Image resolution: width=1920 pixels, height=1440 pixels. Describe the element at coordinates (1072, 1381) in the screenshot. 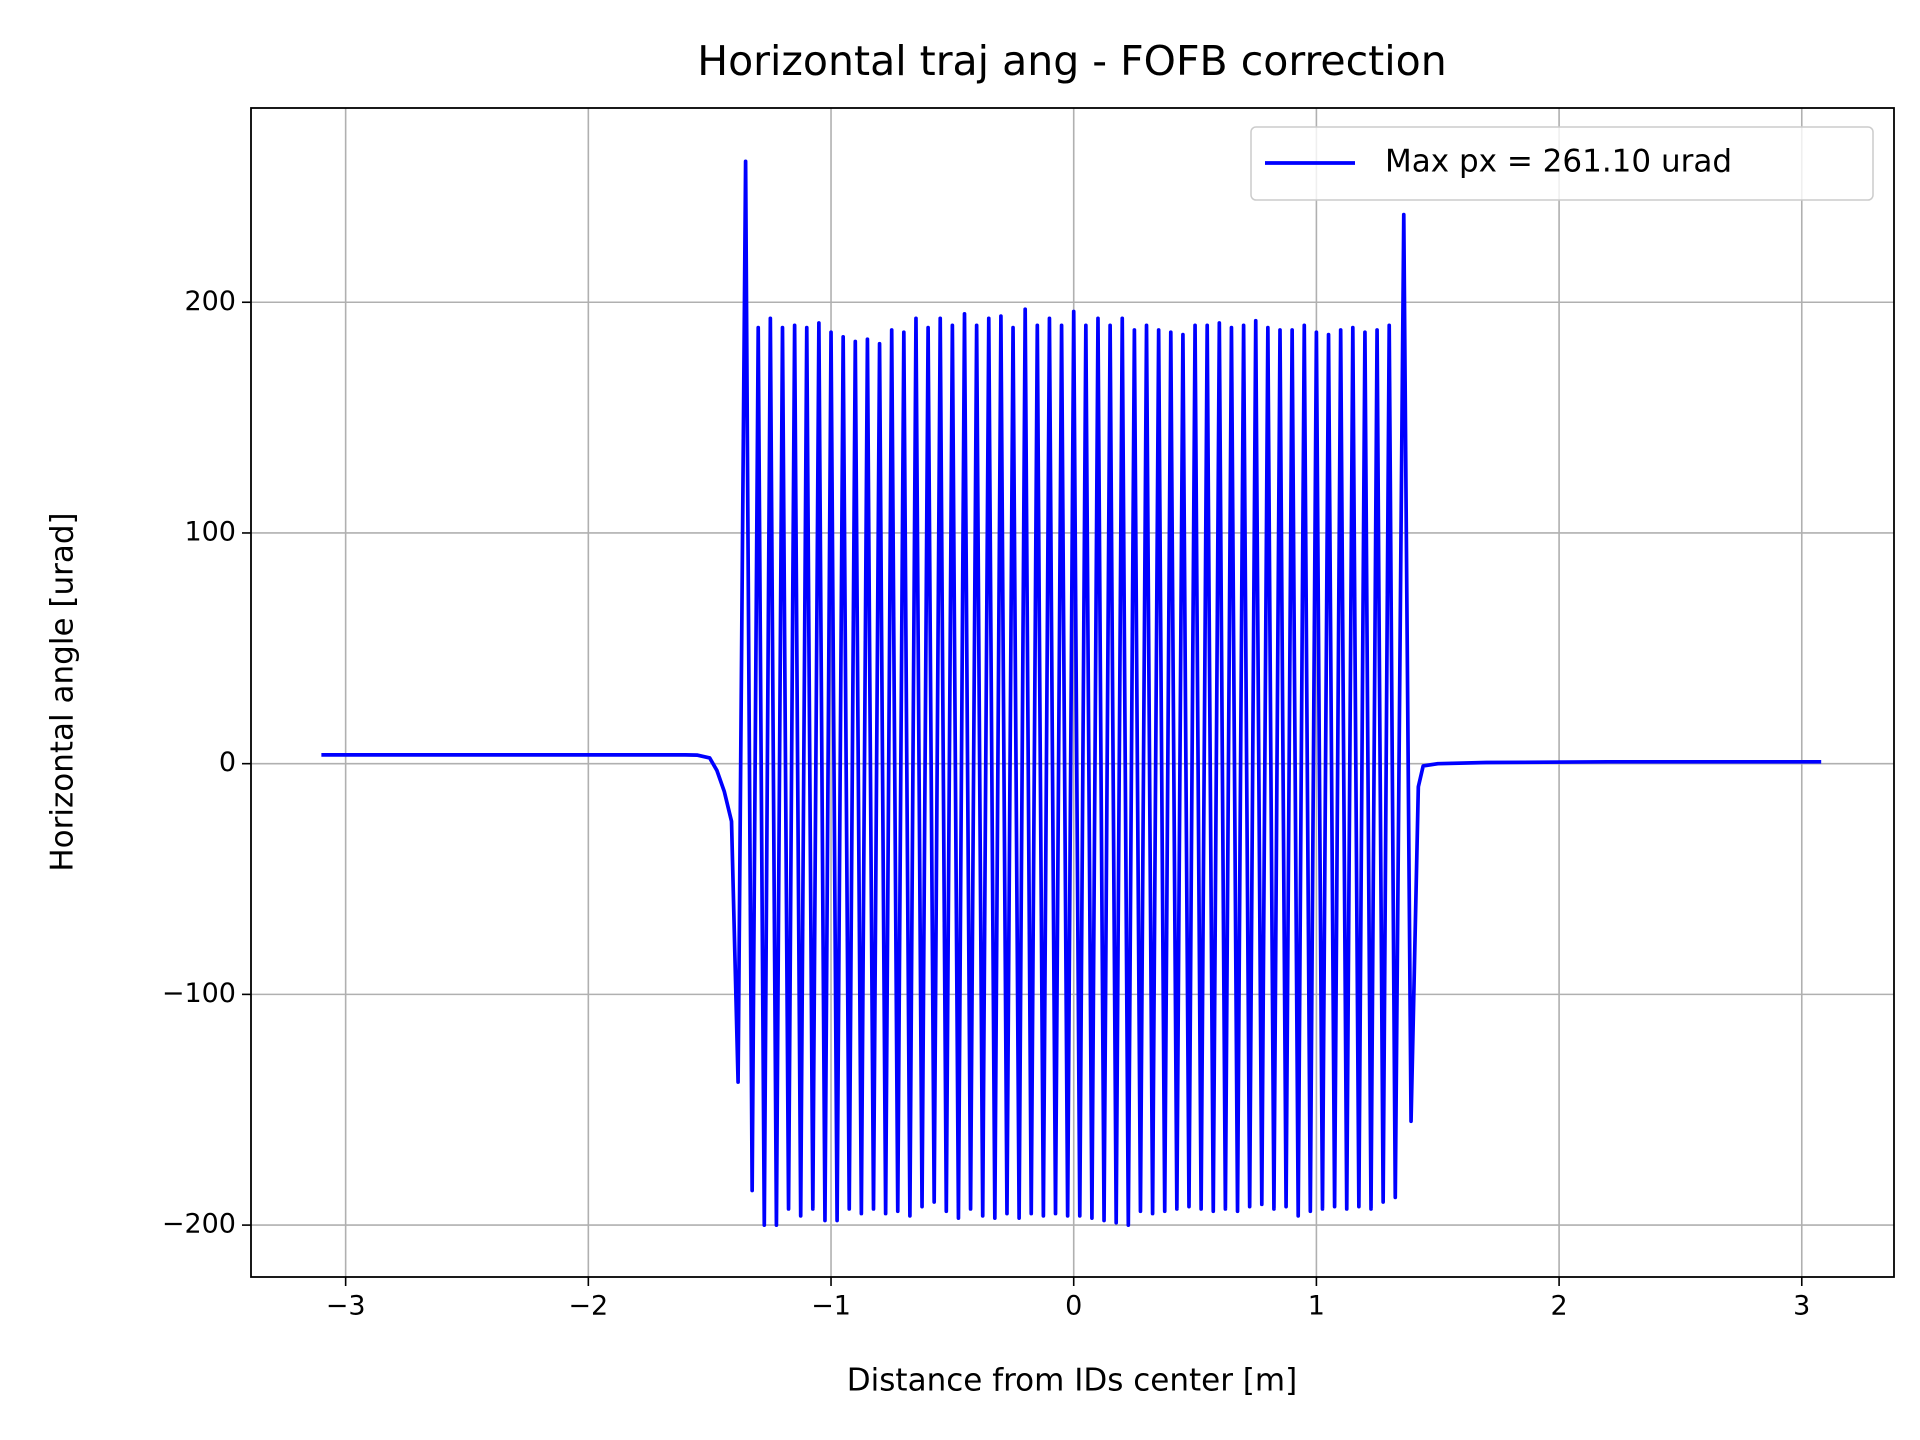

I see `x-axis-label: Distance from IDs center [m]` at that location.